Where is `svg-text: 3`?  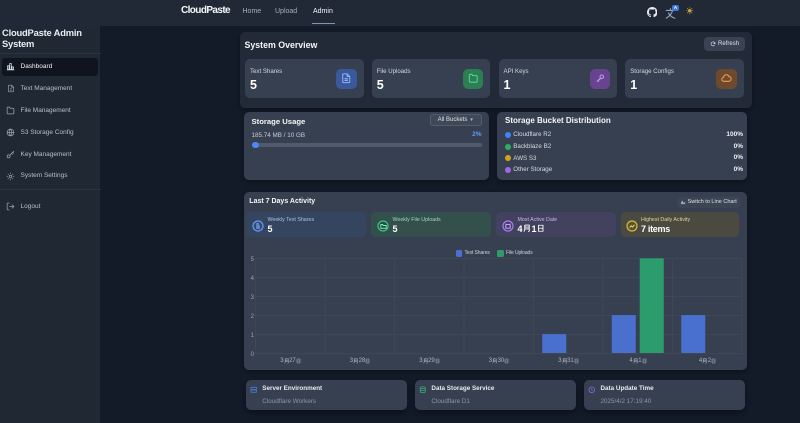
svg-text: 3 is located at coordinates (253, 298).